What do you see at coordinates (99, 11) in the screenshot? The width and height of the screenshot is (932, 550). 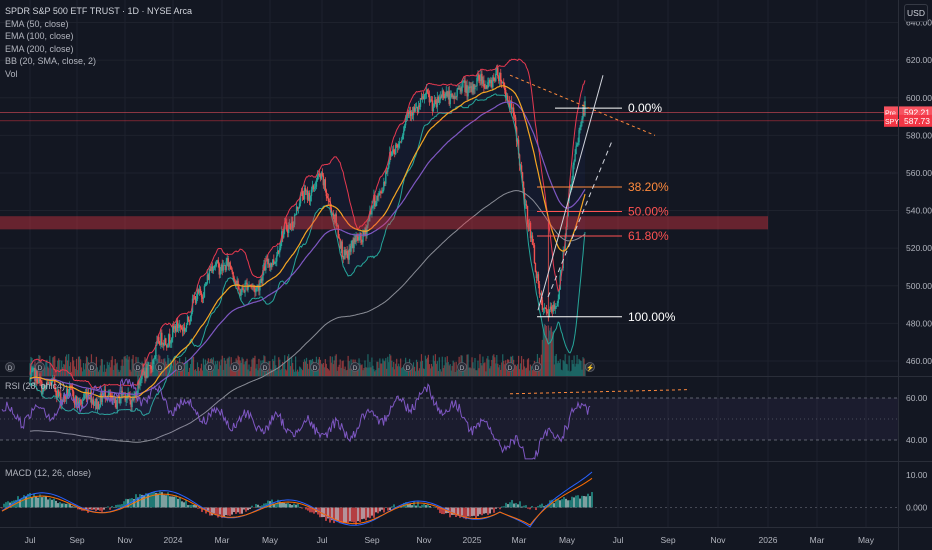 I see `symbol-title: SPDR S&P 500 ETF TRUST · 1D · NYSE Arca` at bounding box center [99, 11].